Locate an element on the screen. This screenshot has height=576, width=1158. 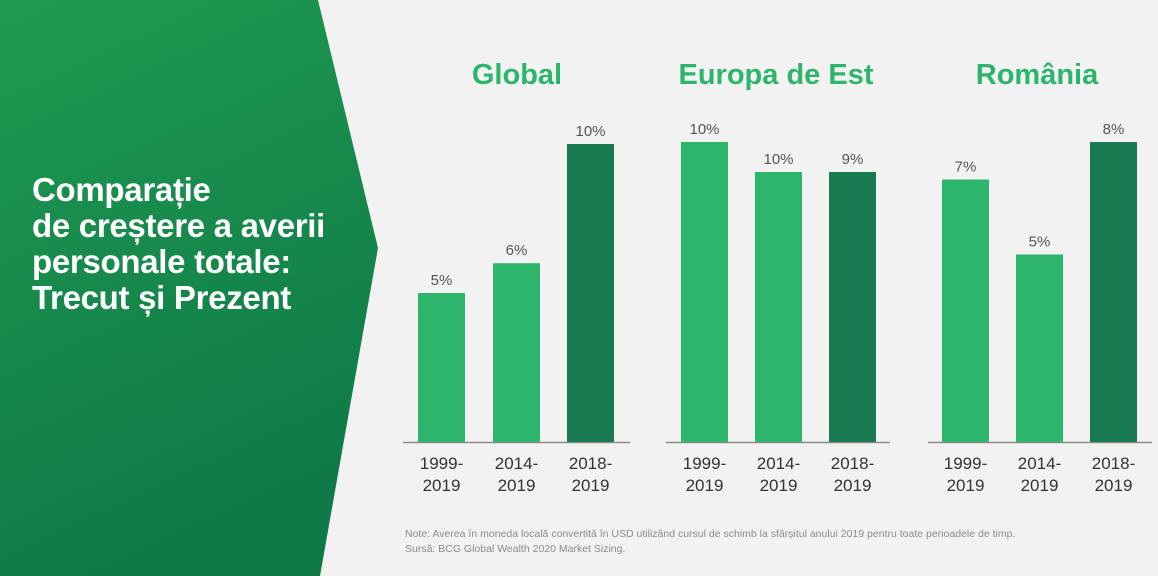
chart-title: România is located at coordinates (1037, 75).